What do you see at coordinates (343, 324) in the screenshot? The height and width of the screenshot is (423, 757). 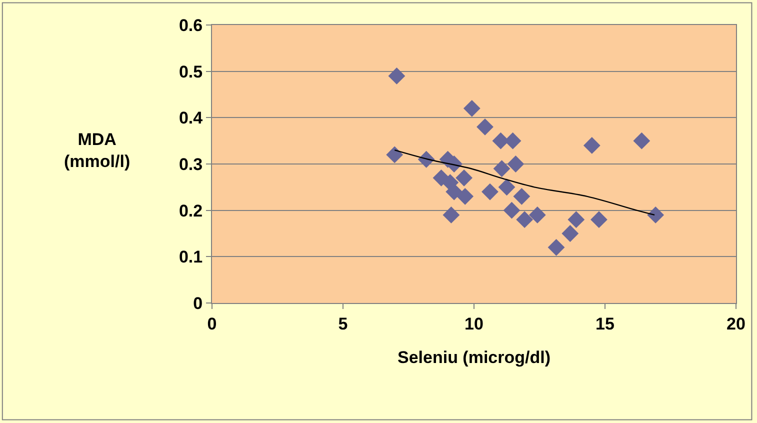 I see `x-tick-label: 5` at bounding box center [343, 324].